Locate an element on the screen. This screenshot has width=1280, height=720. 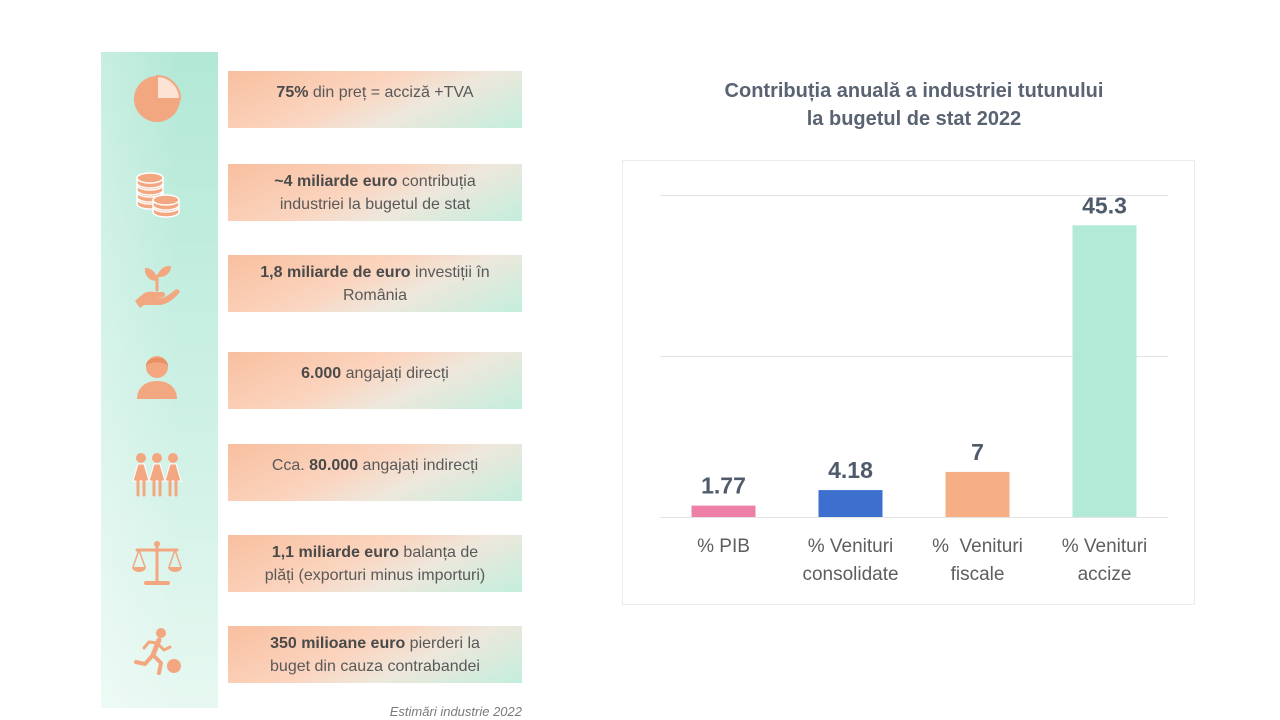
x-tick-label: % Venituri accize is located at coordinates (1104, 560).